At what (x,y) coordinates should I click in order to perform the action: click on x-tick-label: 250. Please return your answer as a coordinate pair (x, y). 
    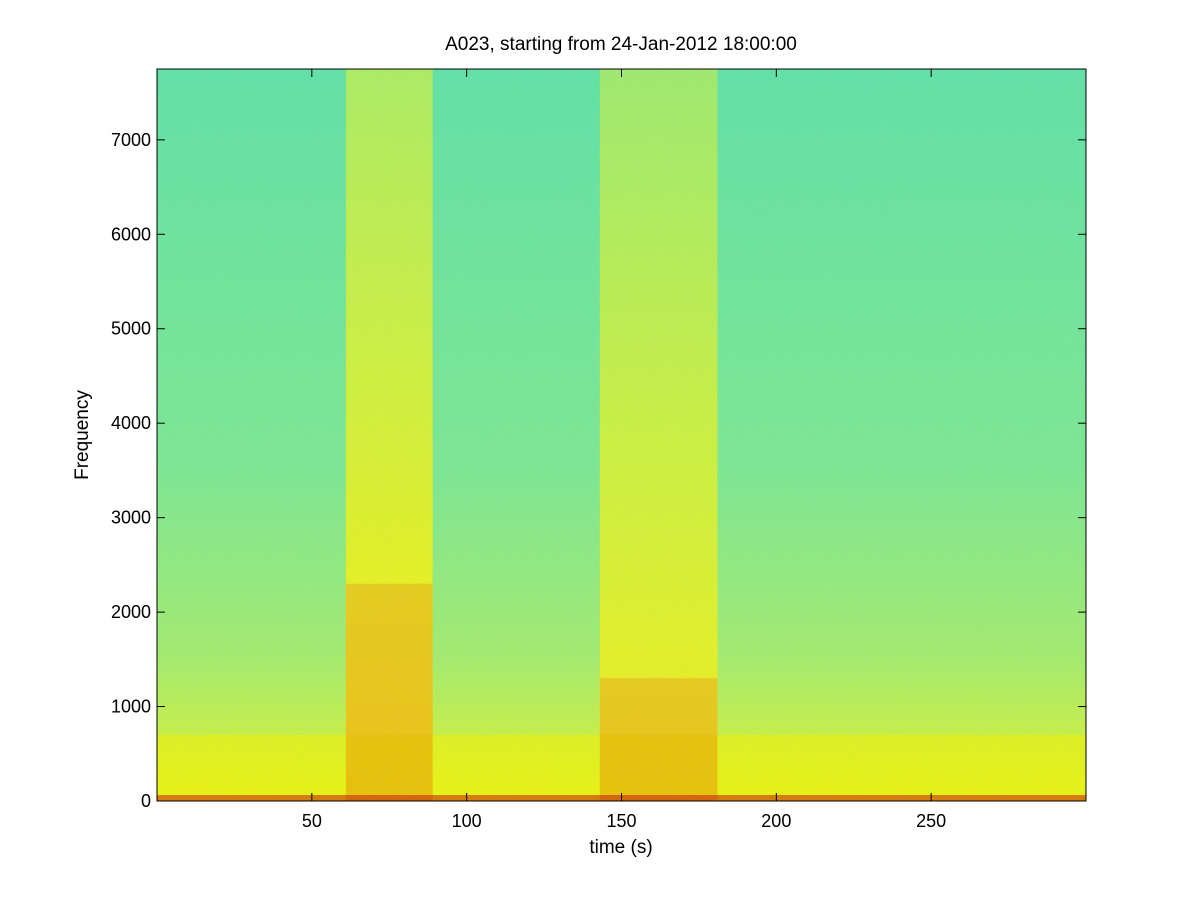
    Looking at the image, I should click on (931, 821).